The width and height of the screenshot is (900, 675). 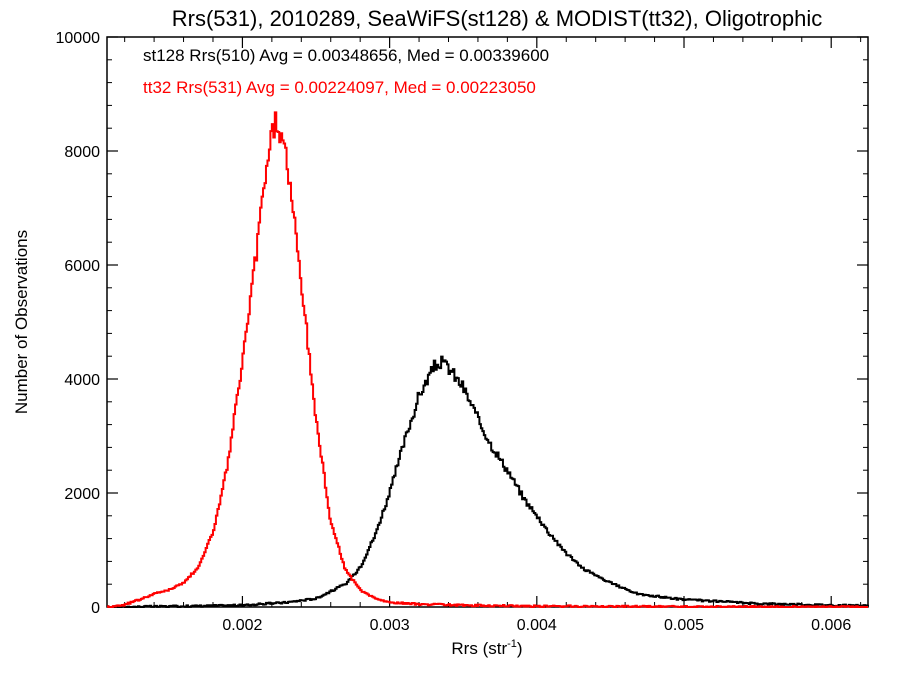 I want to click on x-tick-label: 0.006, so click(x=831, y=625).